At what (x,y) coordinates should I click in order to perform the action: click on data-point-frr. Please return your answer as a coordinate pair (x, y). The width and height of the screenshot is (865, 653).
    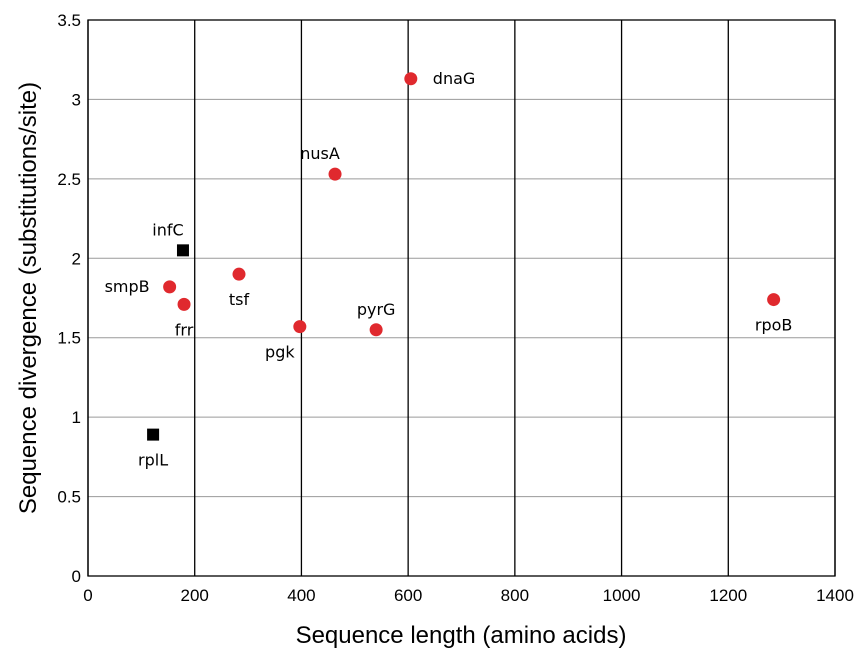
    Looking at the image, I should click on (184, 304).